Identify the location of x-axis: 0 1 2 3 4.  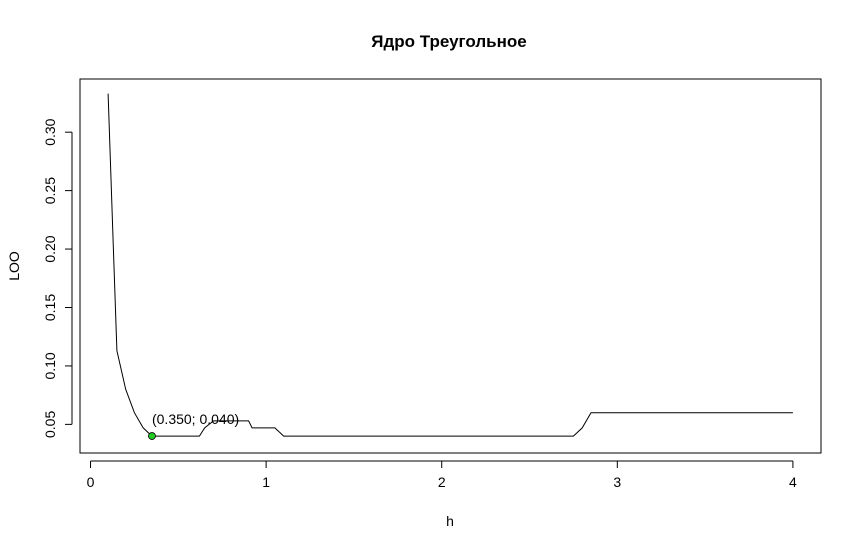
(442, 475).